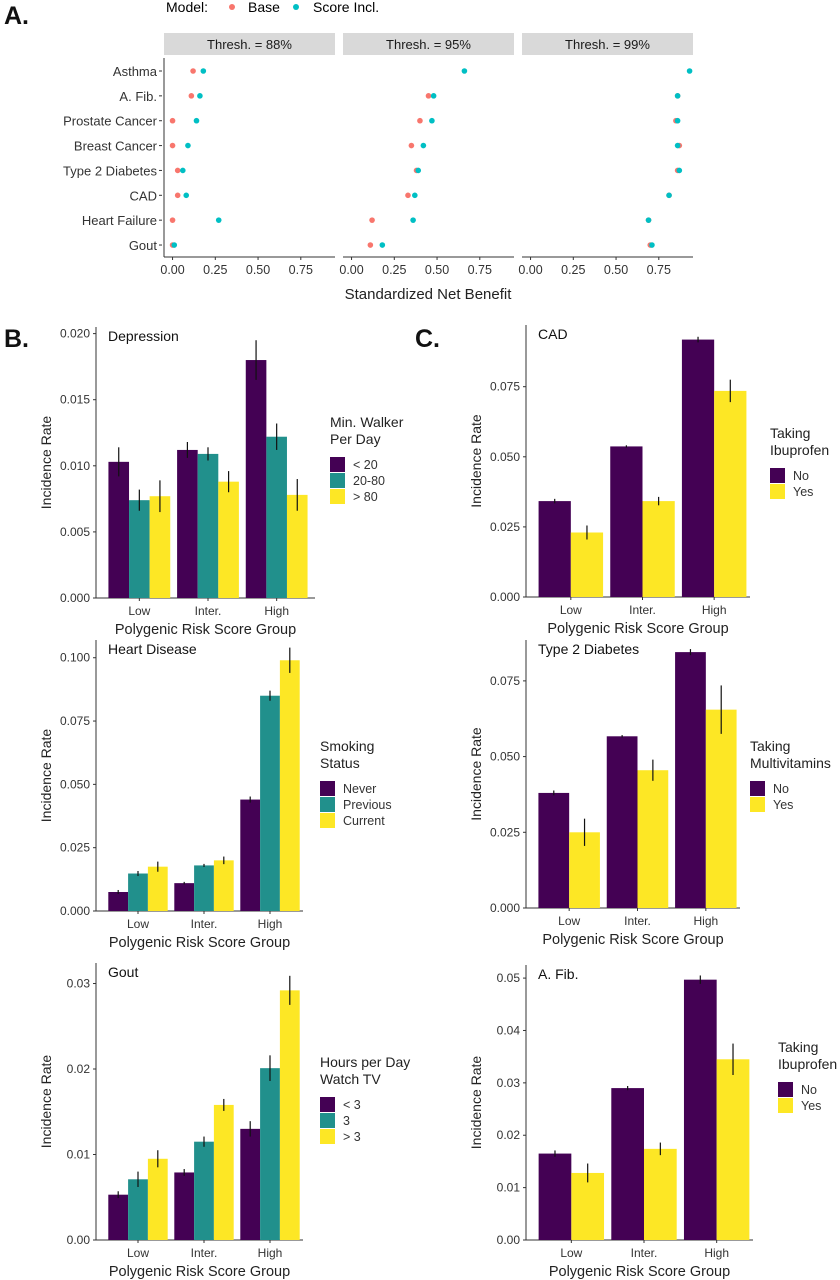 Image resolution: width=840 pixels, height=1280 pixels. Describe the element at coordinates (367, 805) in the screenshot. I see `legend-label: Previous` at that location.